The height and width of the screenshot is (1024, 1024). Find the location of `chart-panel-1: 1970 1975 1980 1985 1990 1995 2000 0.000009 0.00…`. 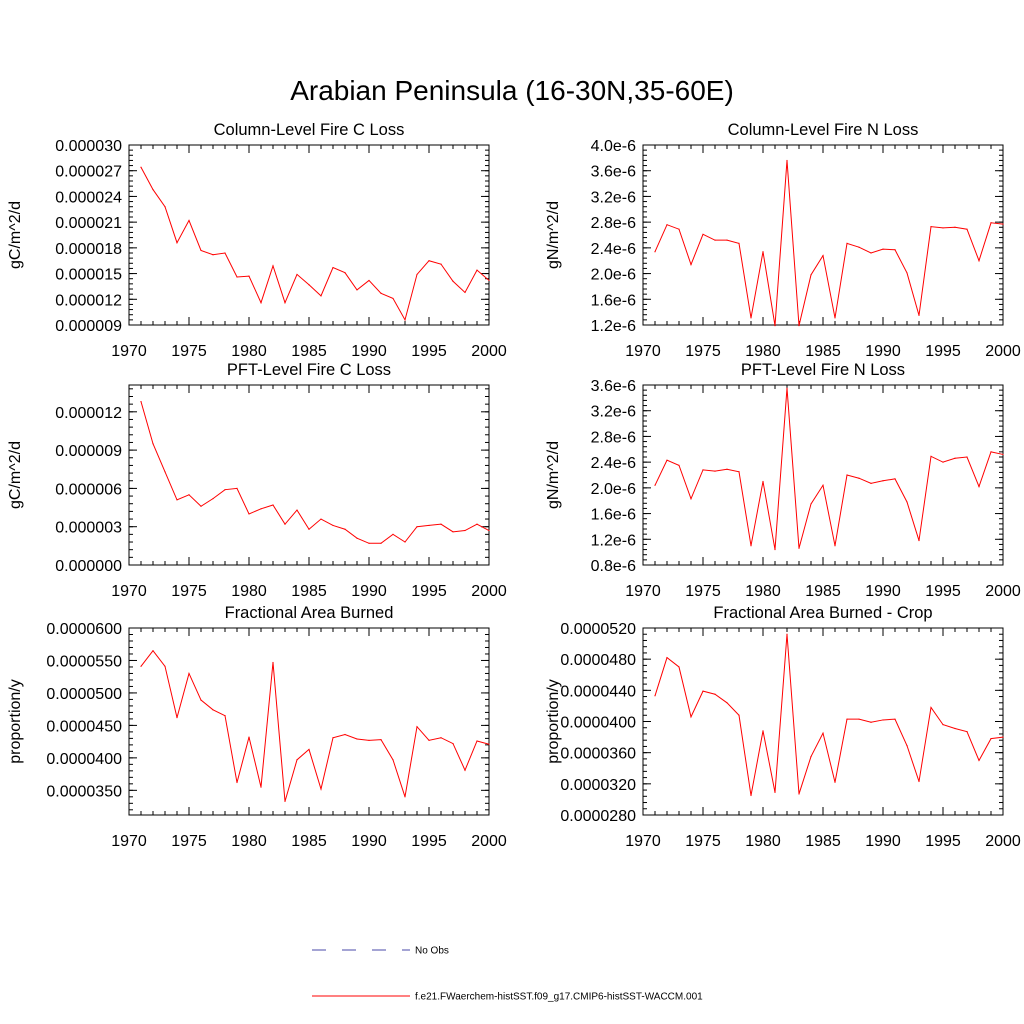

chart-panel-1: 1970 1975 1980 1985 1990 1995 2000 0.000009 0.00… is located at coordinates (257, 240).